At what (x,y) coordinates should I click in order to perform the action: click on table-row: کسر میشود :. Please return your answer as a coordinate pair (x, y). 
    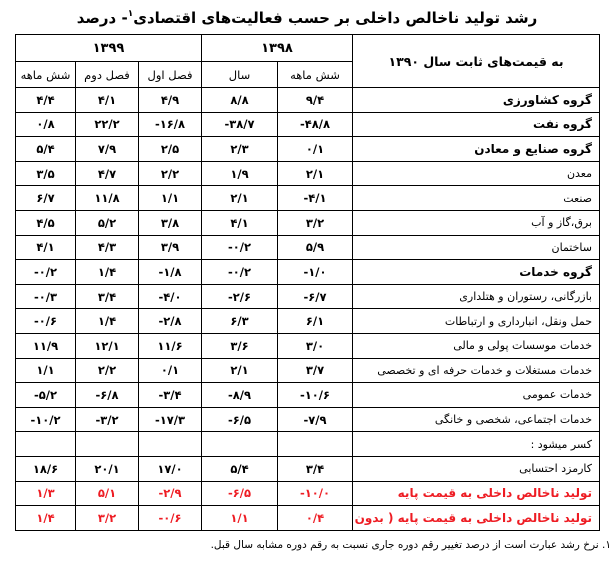
    Looking at the image, I should click on (307, 444).